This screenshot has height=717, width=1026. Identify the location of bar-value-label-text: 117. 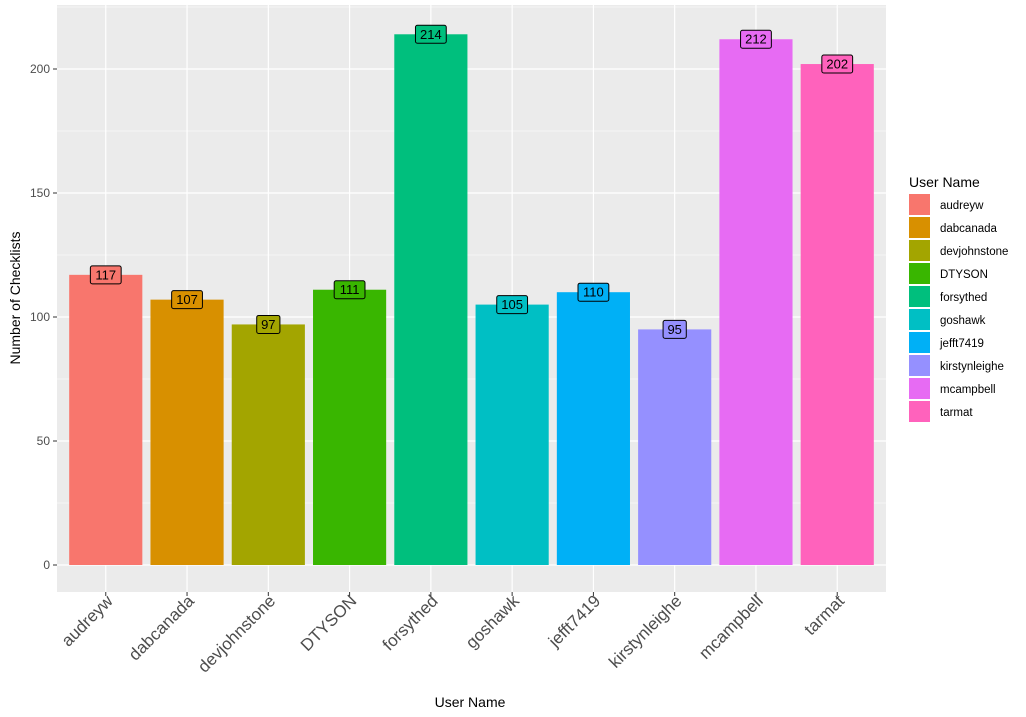
(105, 274).